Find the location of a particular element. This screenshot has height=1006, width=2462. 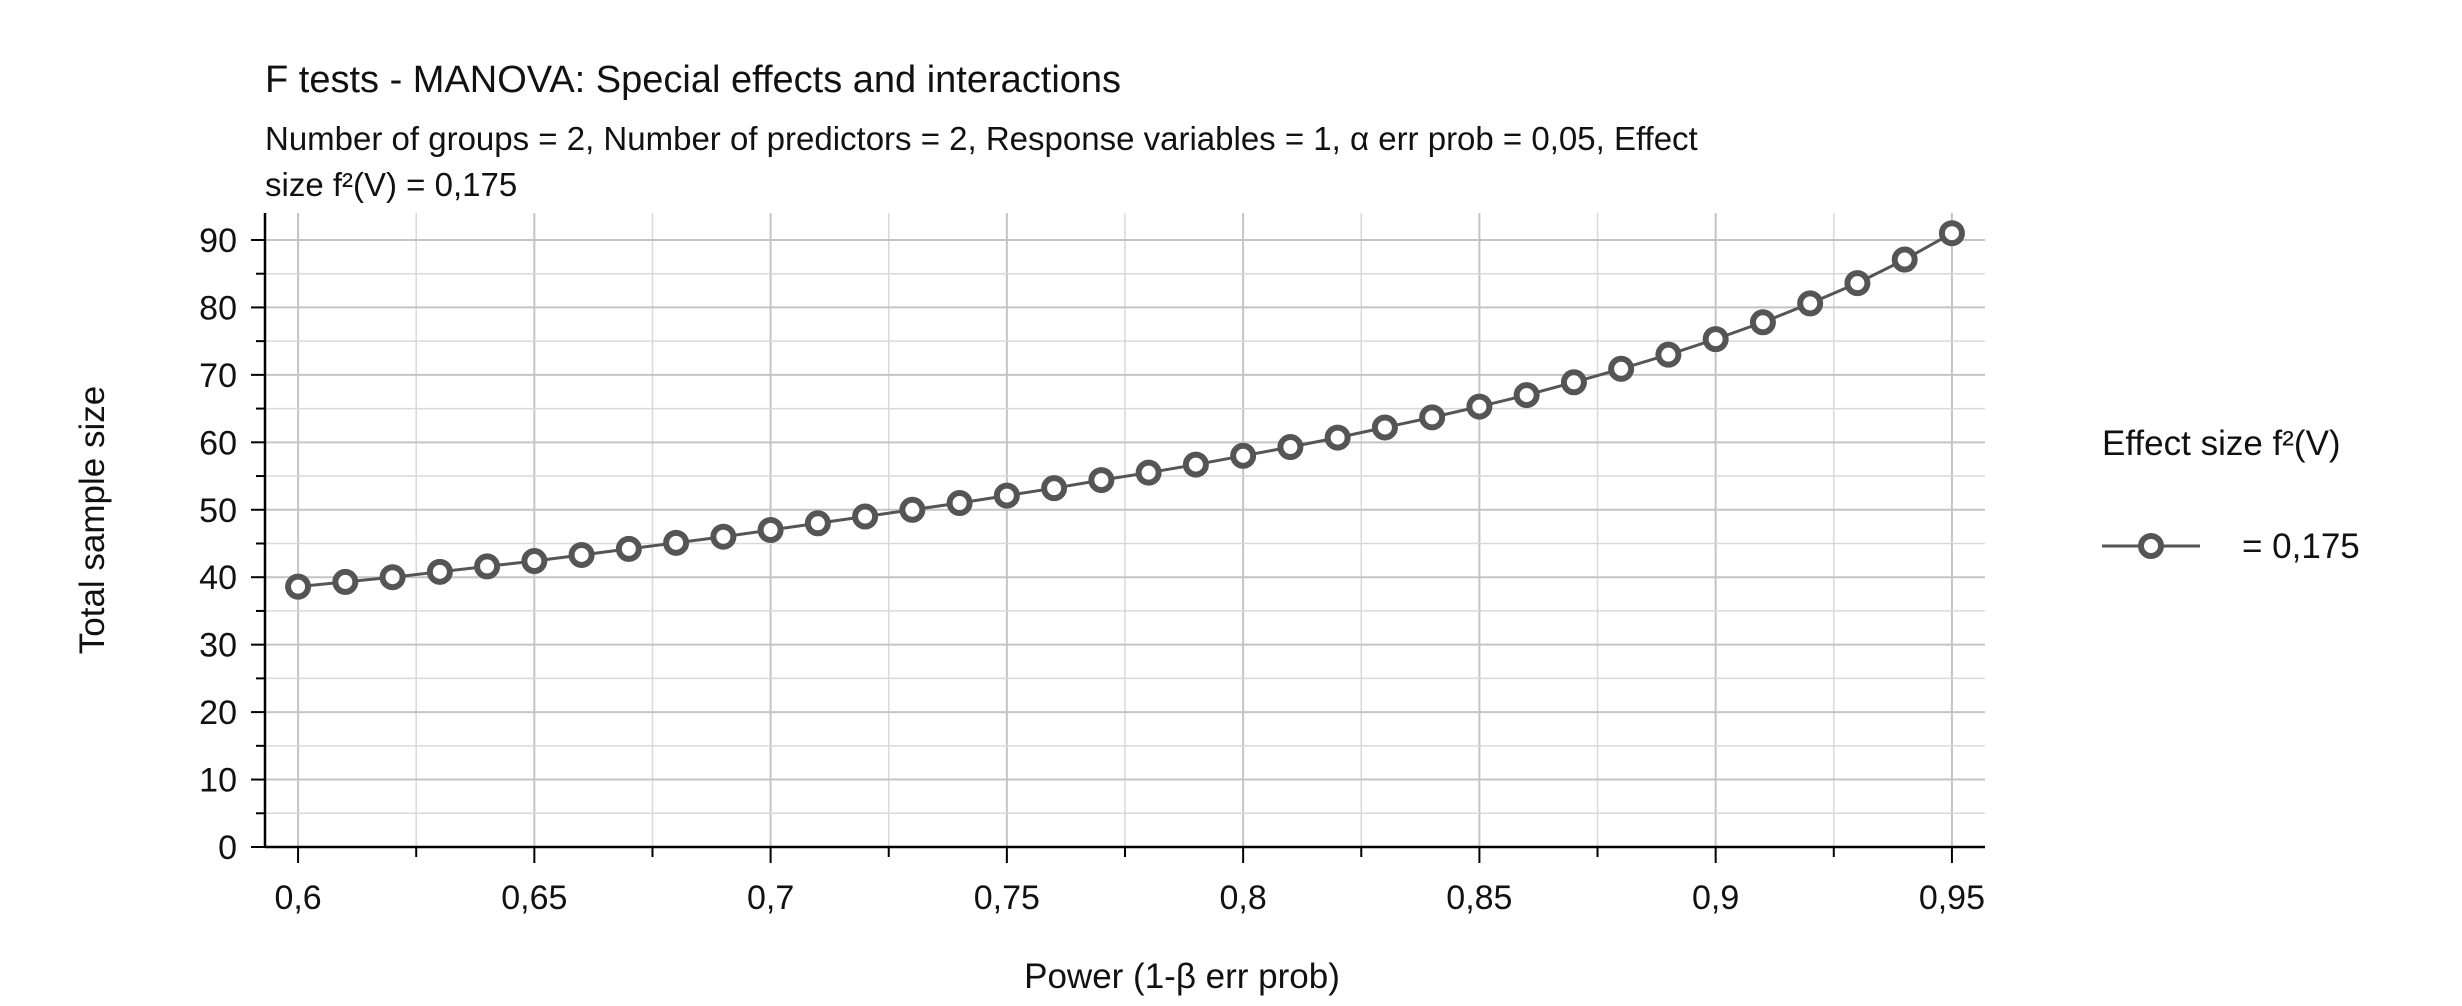

y-tick-label: 30 is located at coordinates (218, 646).